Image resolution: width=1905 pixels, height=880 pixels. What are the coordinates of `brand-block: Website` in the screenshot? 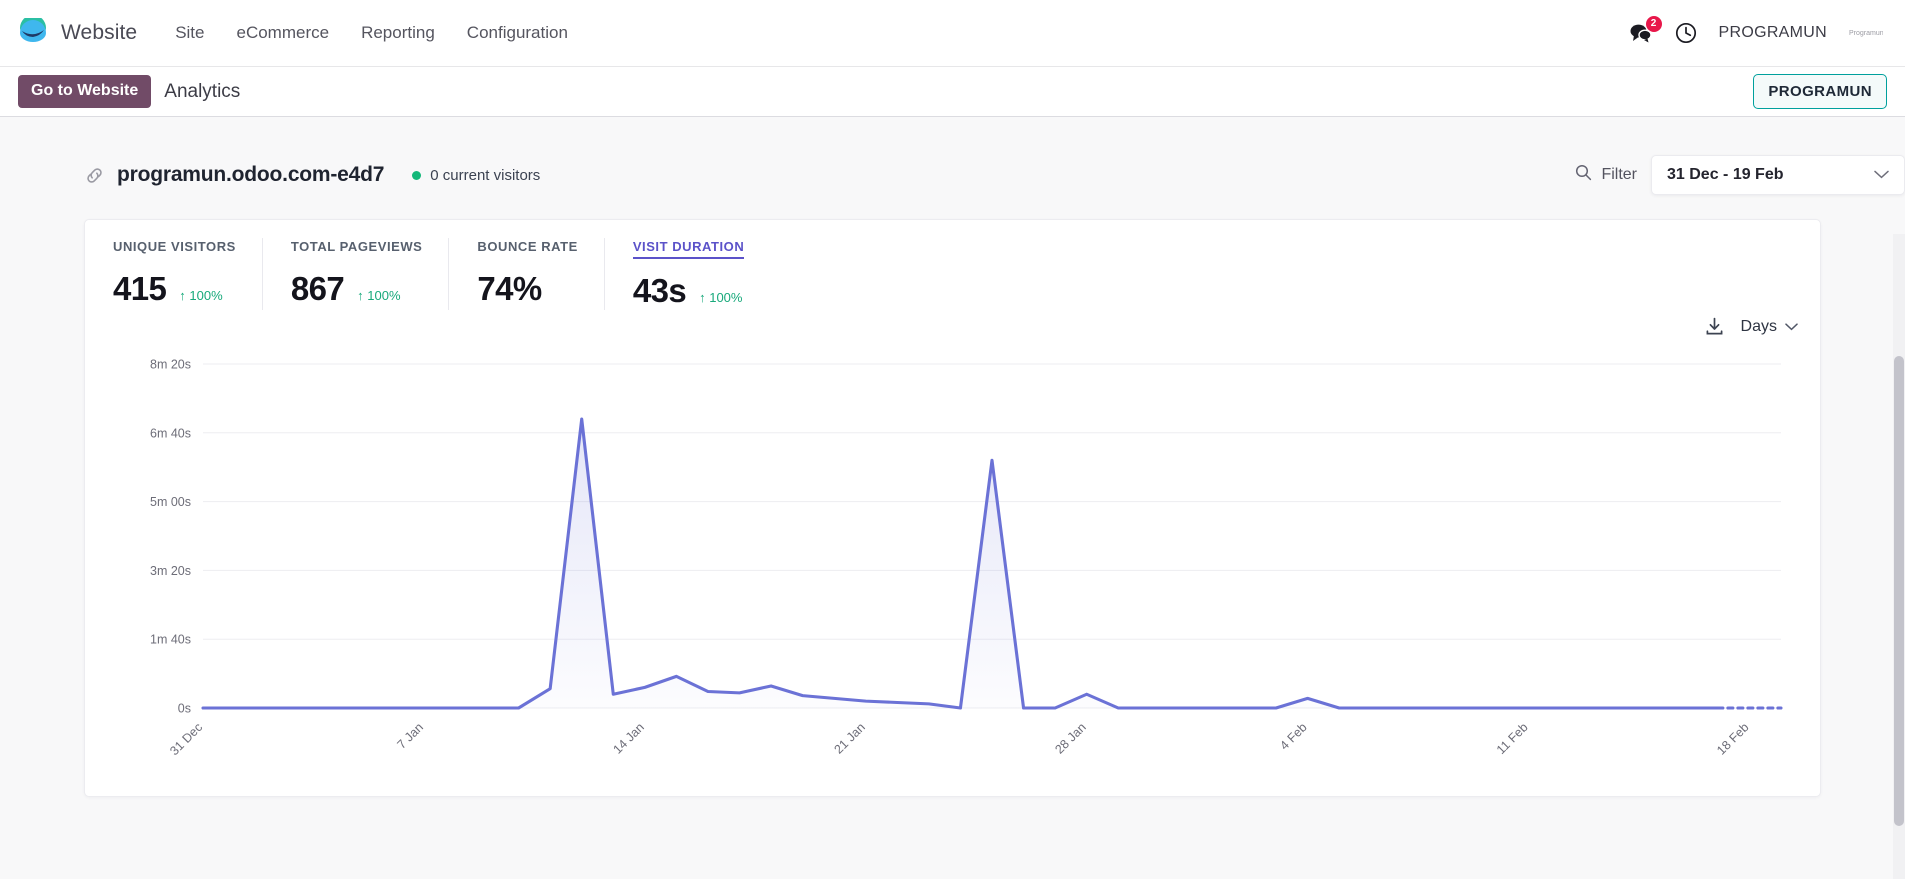 It's located at (77, 33).